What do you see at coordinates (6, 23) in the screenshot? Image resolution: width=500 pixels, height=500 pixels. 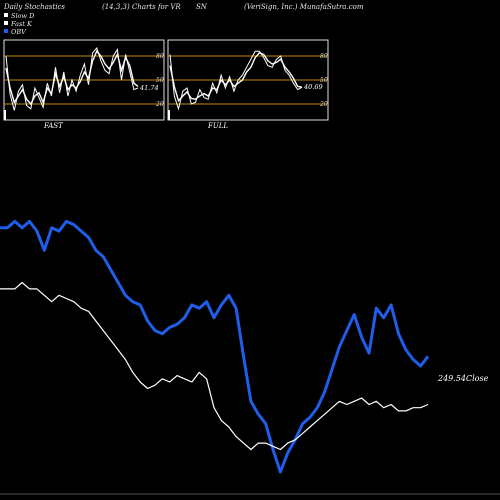 I see `legend-swatch-fast-k` at bounding box center [6, 23].